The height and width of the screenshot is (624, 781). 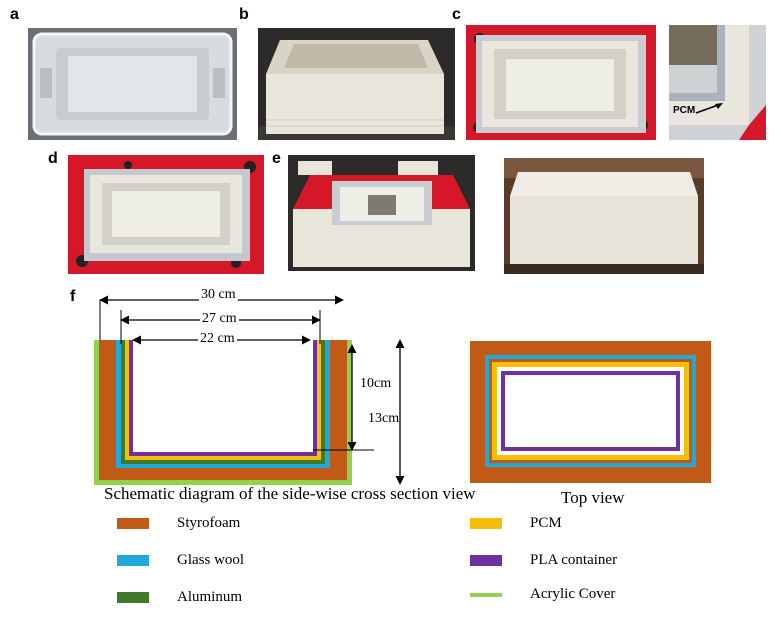 I want to click on top-view-schematic, so click(x=590, y=412).